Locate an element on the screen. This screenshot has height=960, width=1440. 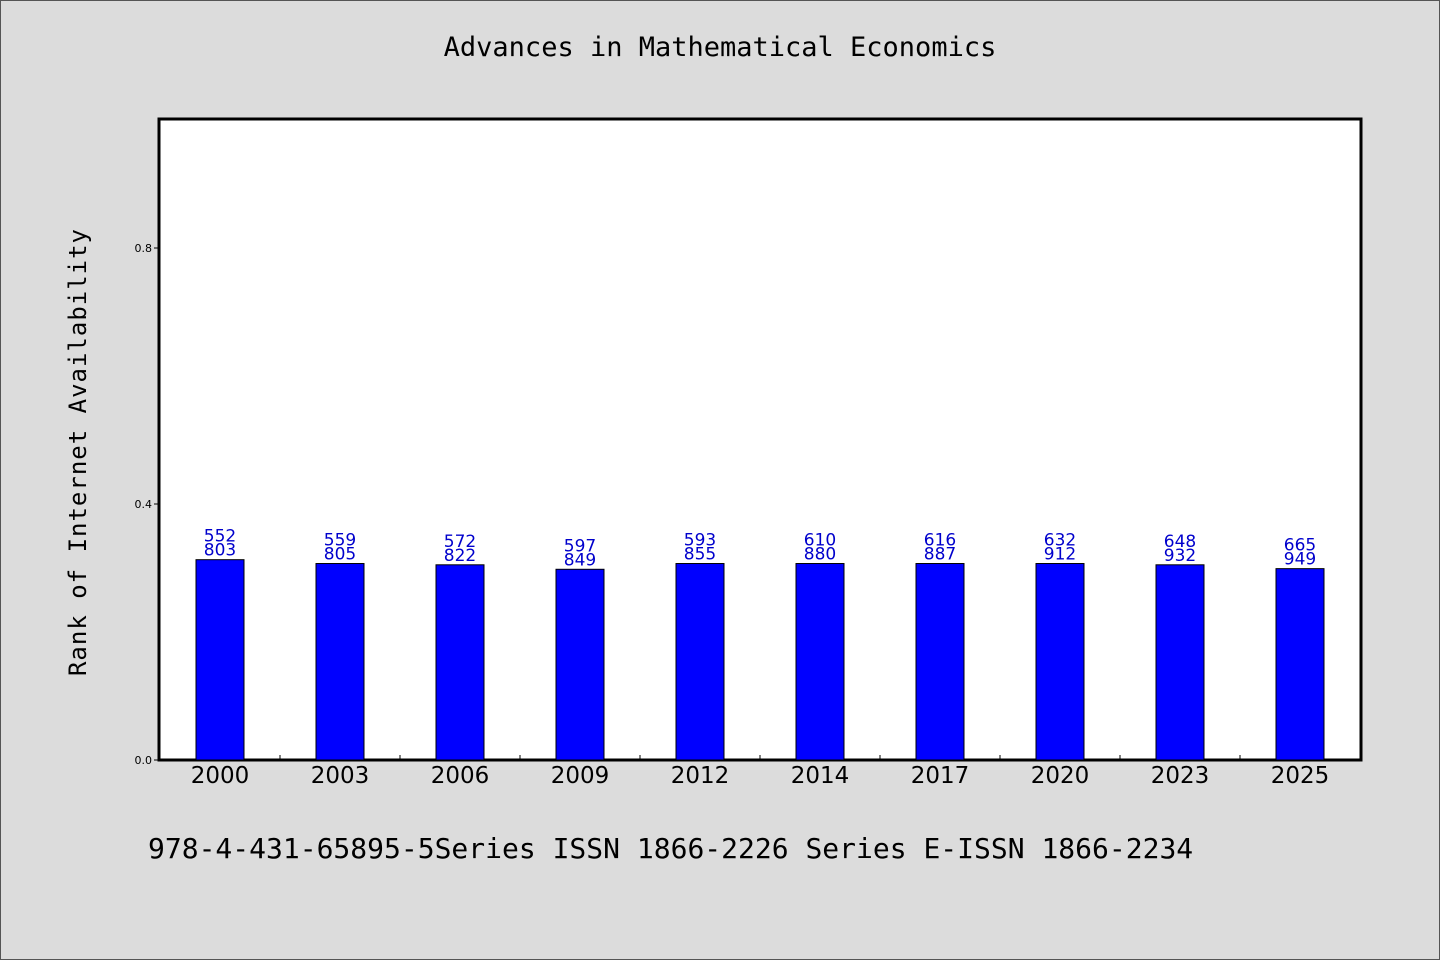
x-tick-label: 2023 is located at coordinates (1180, 776).